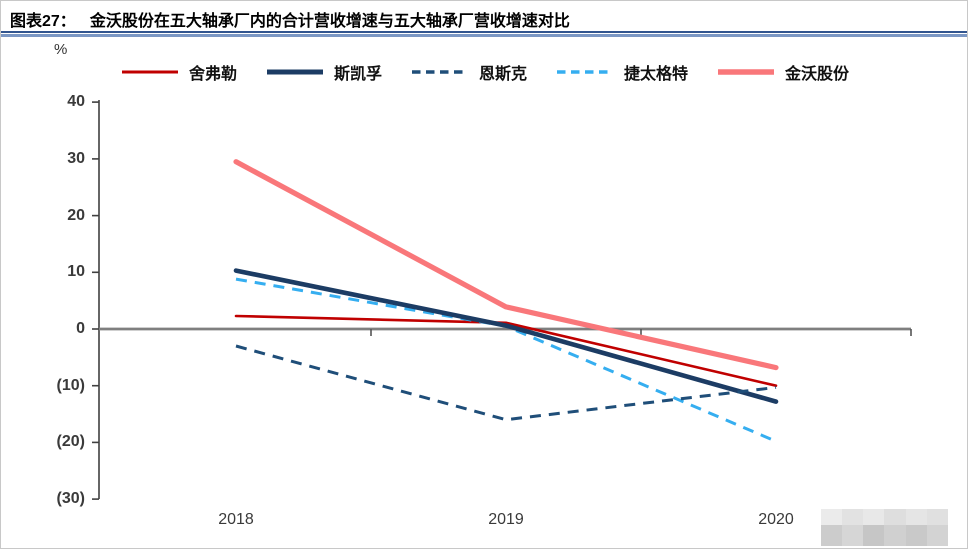  I want to click on x-tick-label: 2018, so click(236, 519).